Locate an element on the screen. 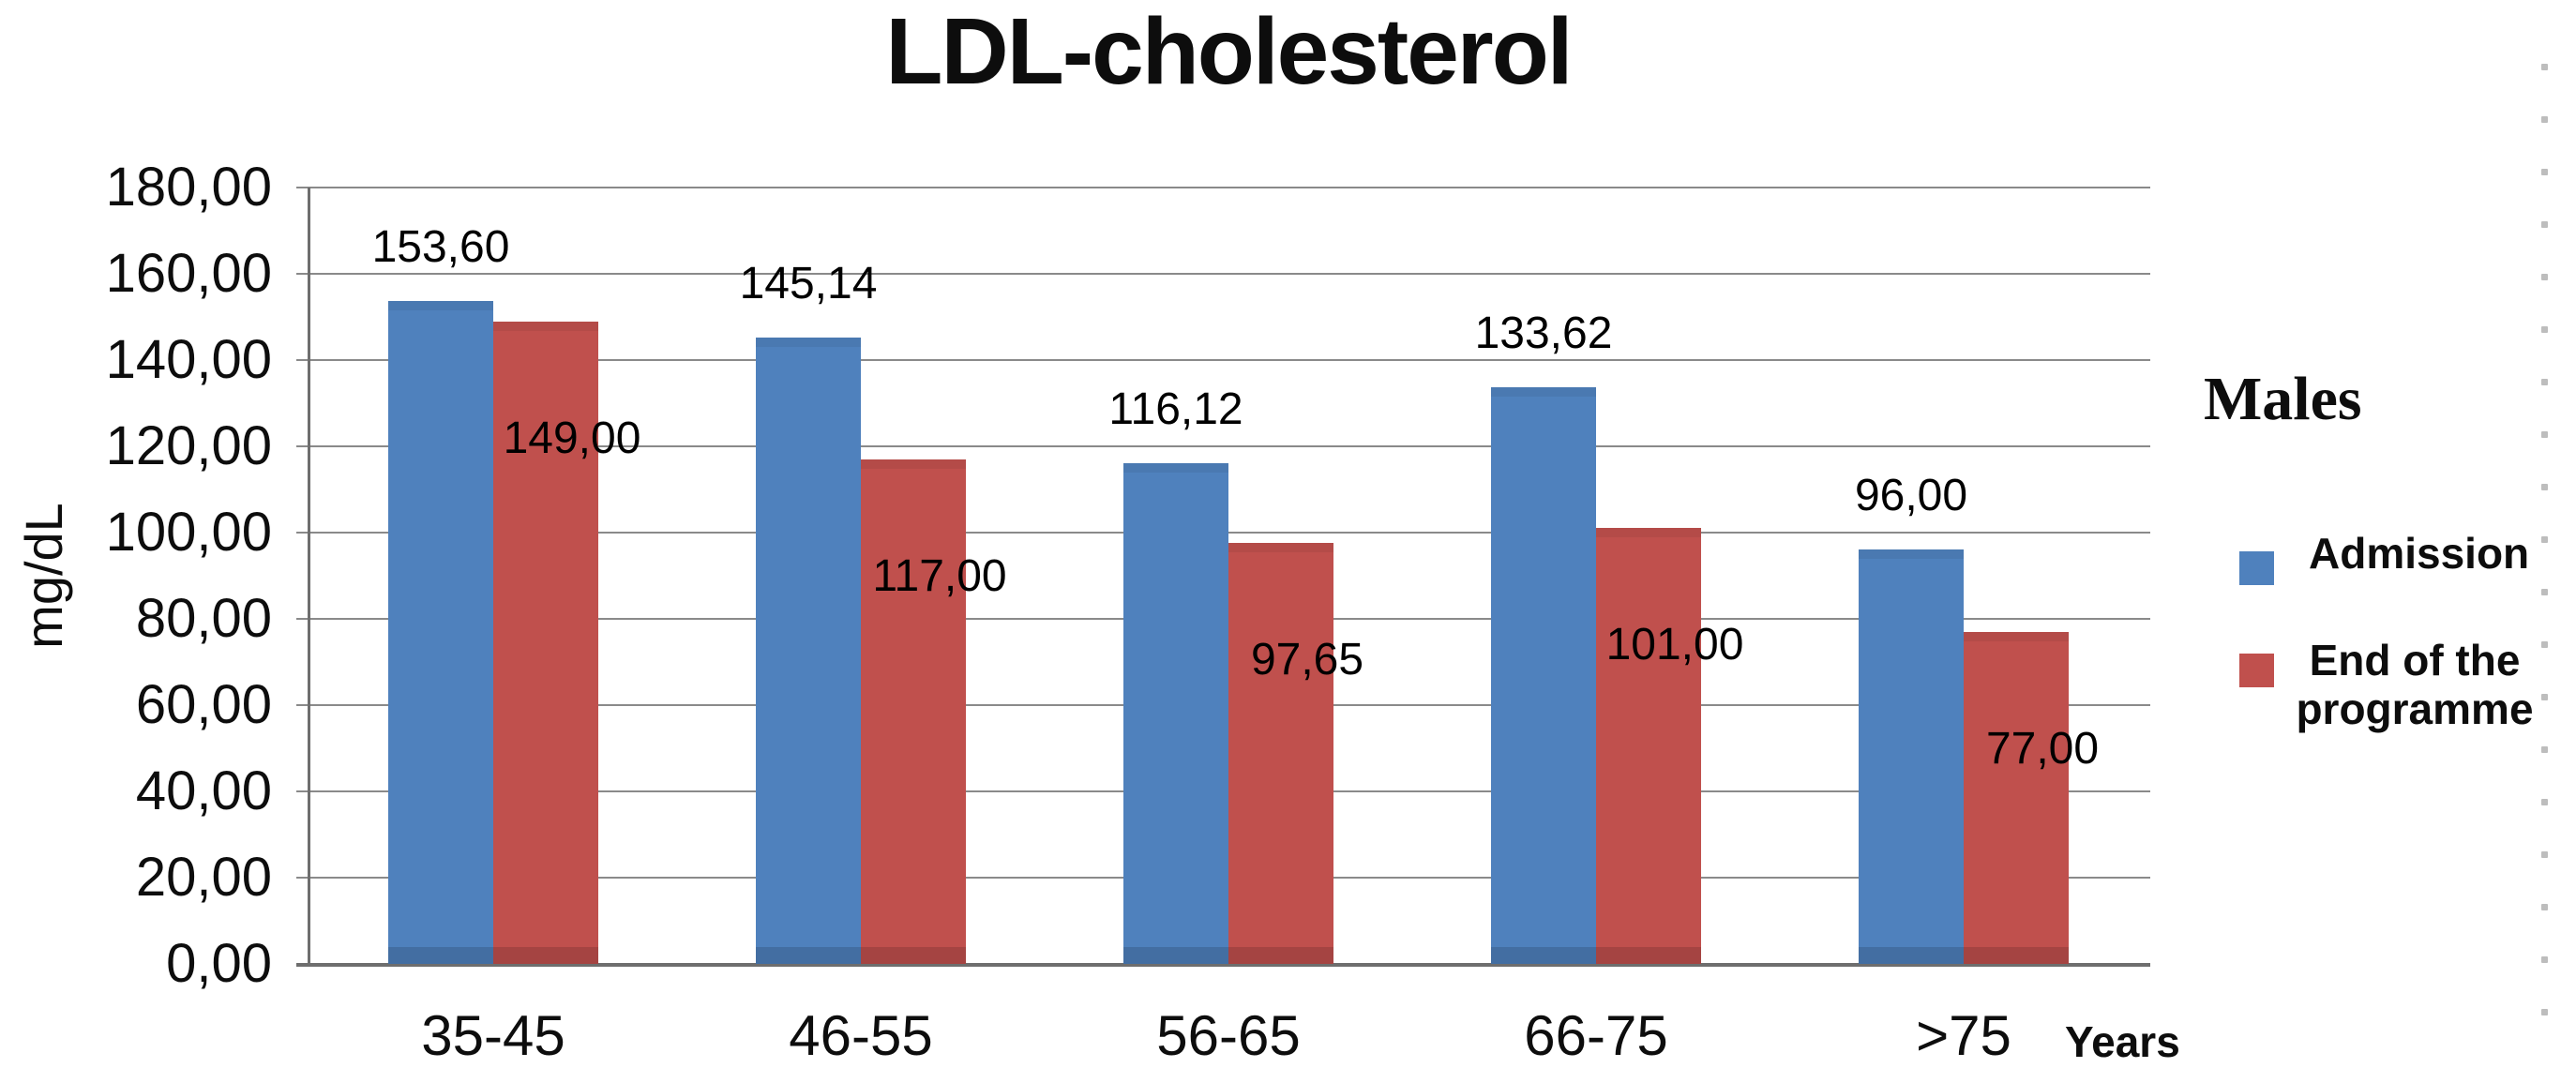  y-tick-label-0,00: 0,00 is located at coordinates (219, 963).